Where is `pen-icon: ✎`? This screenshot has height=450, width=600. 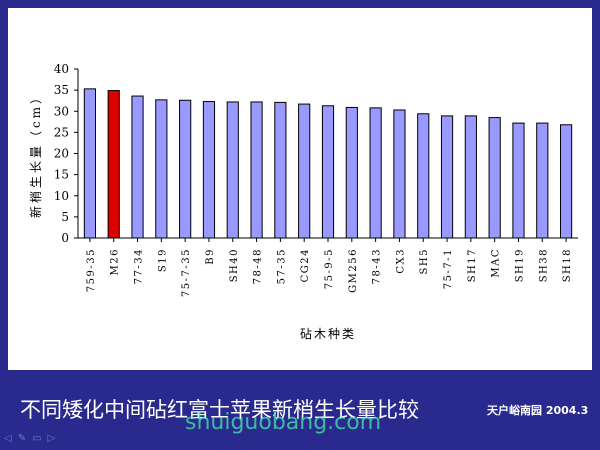 pen-icon: ✎ is located at coordinates (22, 438).